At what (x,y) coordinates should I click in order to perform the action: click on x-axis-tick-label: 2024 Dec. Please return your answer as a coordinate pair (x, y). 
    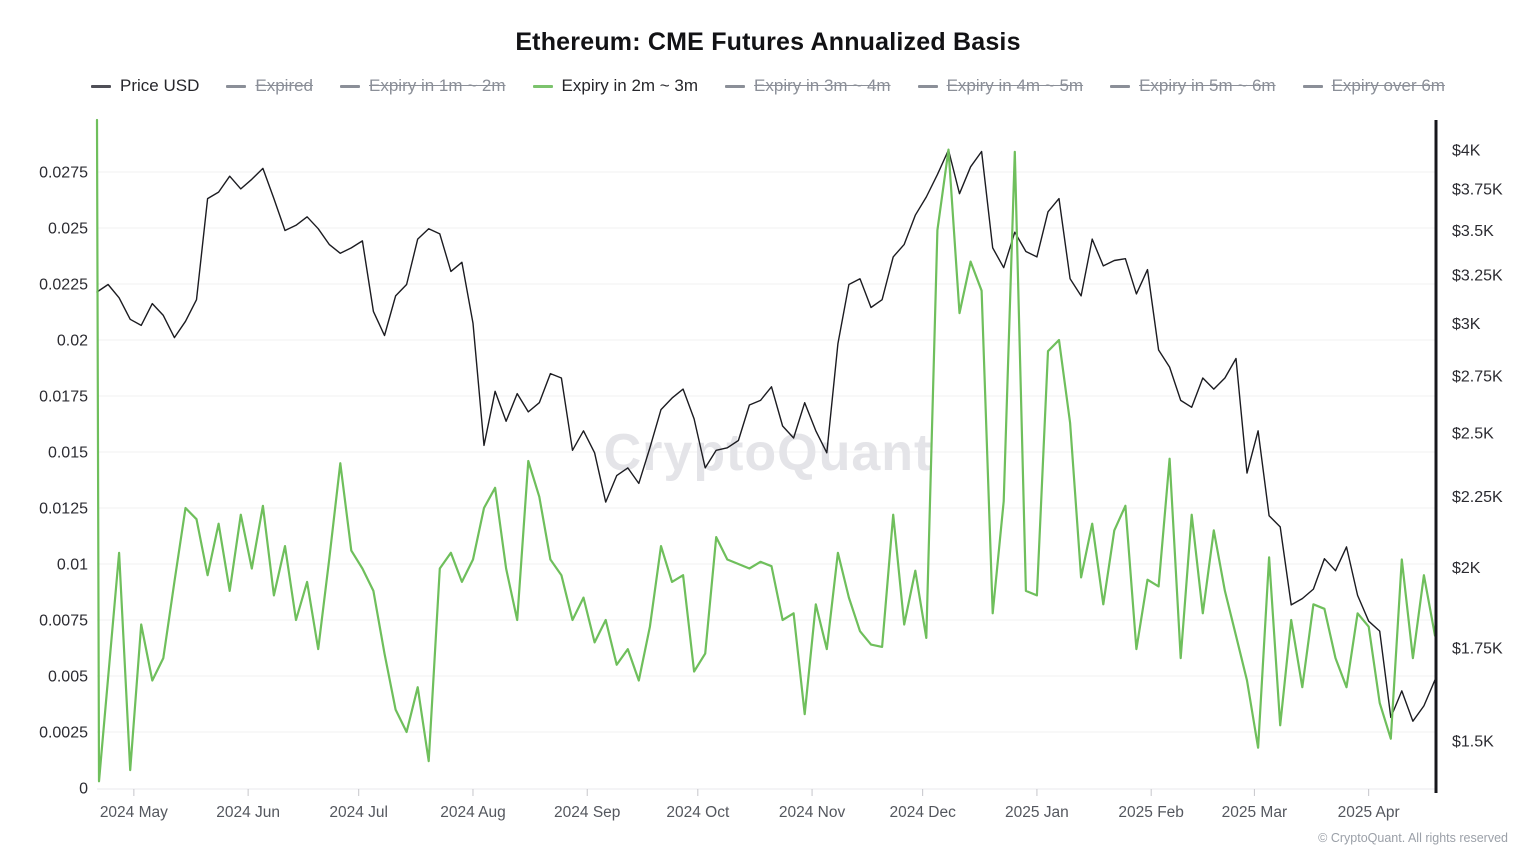
    Looking at the image, I should click on (922, 812).